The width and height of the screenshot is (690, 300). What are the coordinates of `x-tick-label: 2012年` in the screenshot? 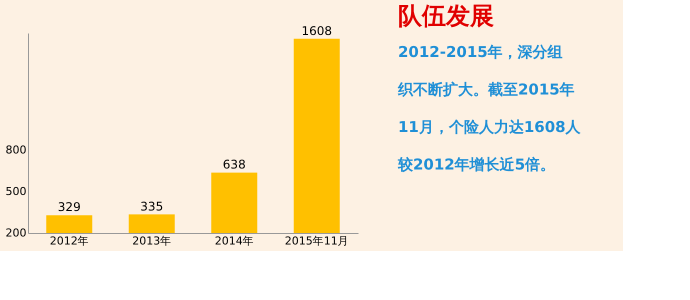 It's located at (69, 241).